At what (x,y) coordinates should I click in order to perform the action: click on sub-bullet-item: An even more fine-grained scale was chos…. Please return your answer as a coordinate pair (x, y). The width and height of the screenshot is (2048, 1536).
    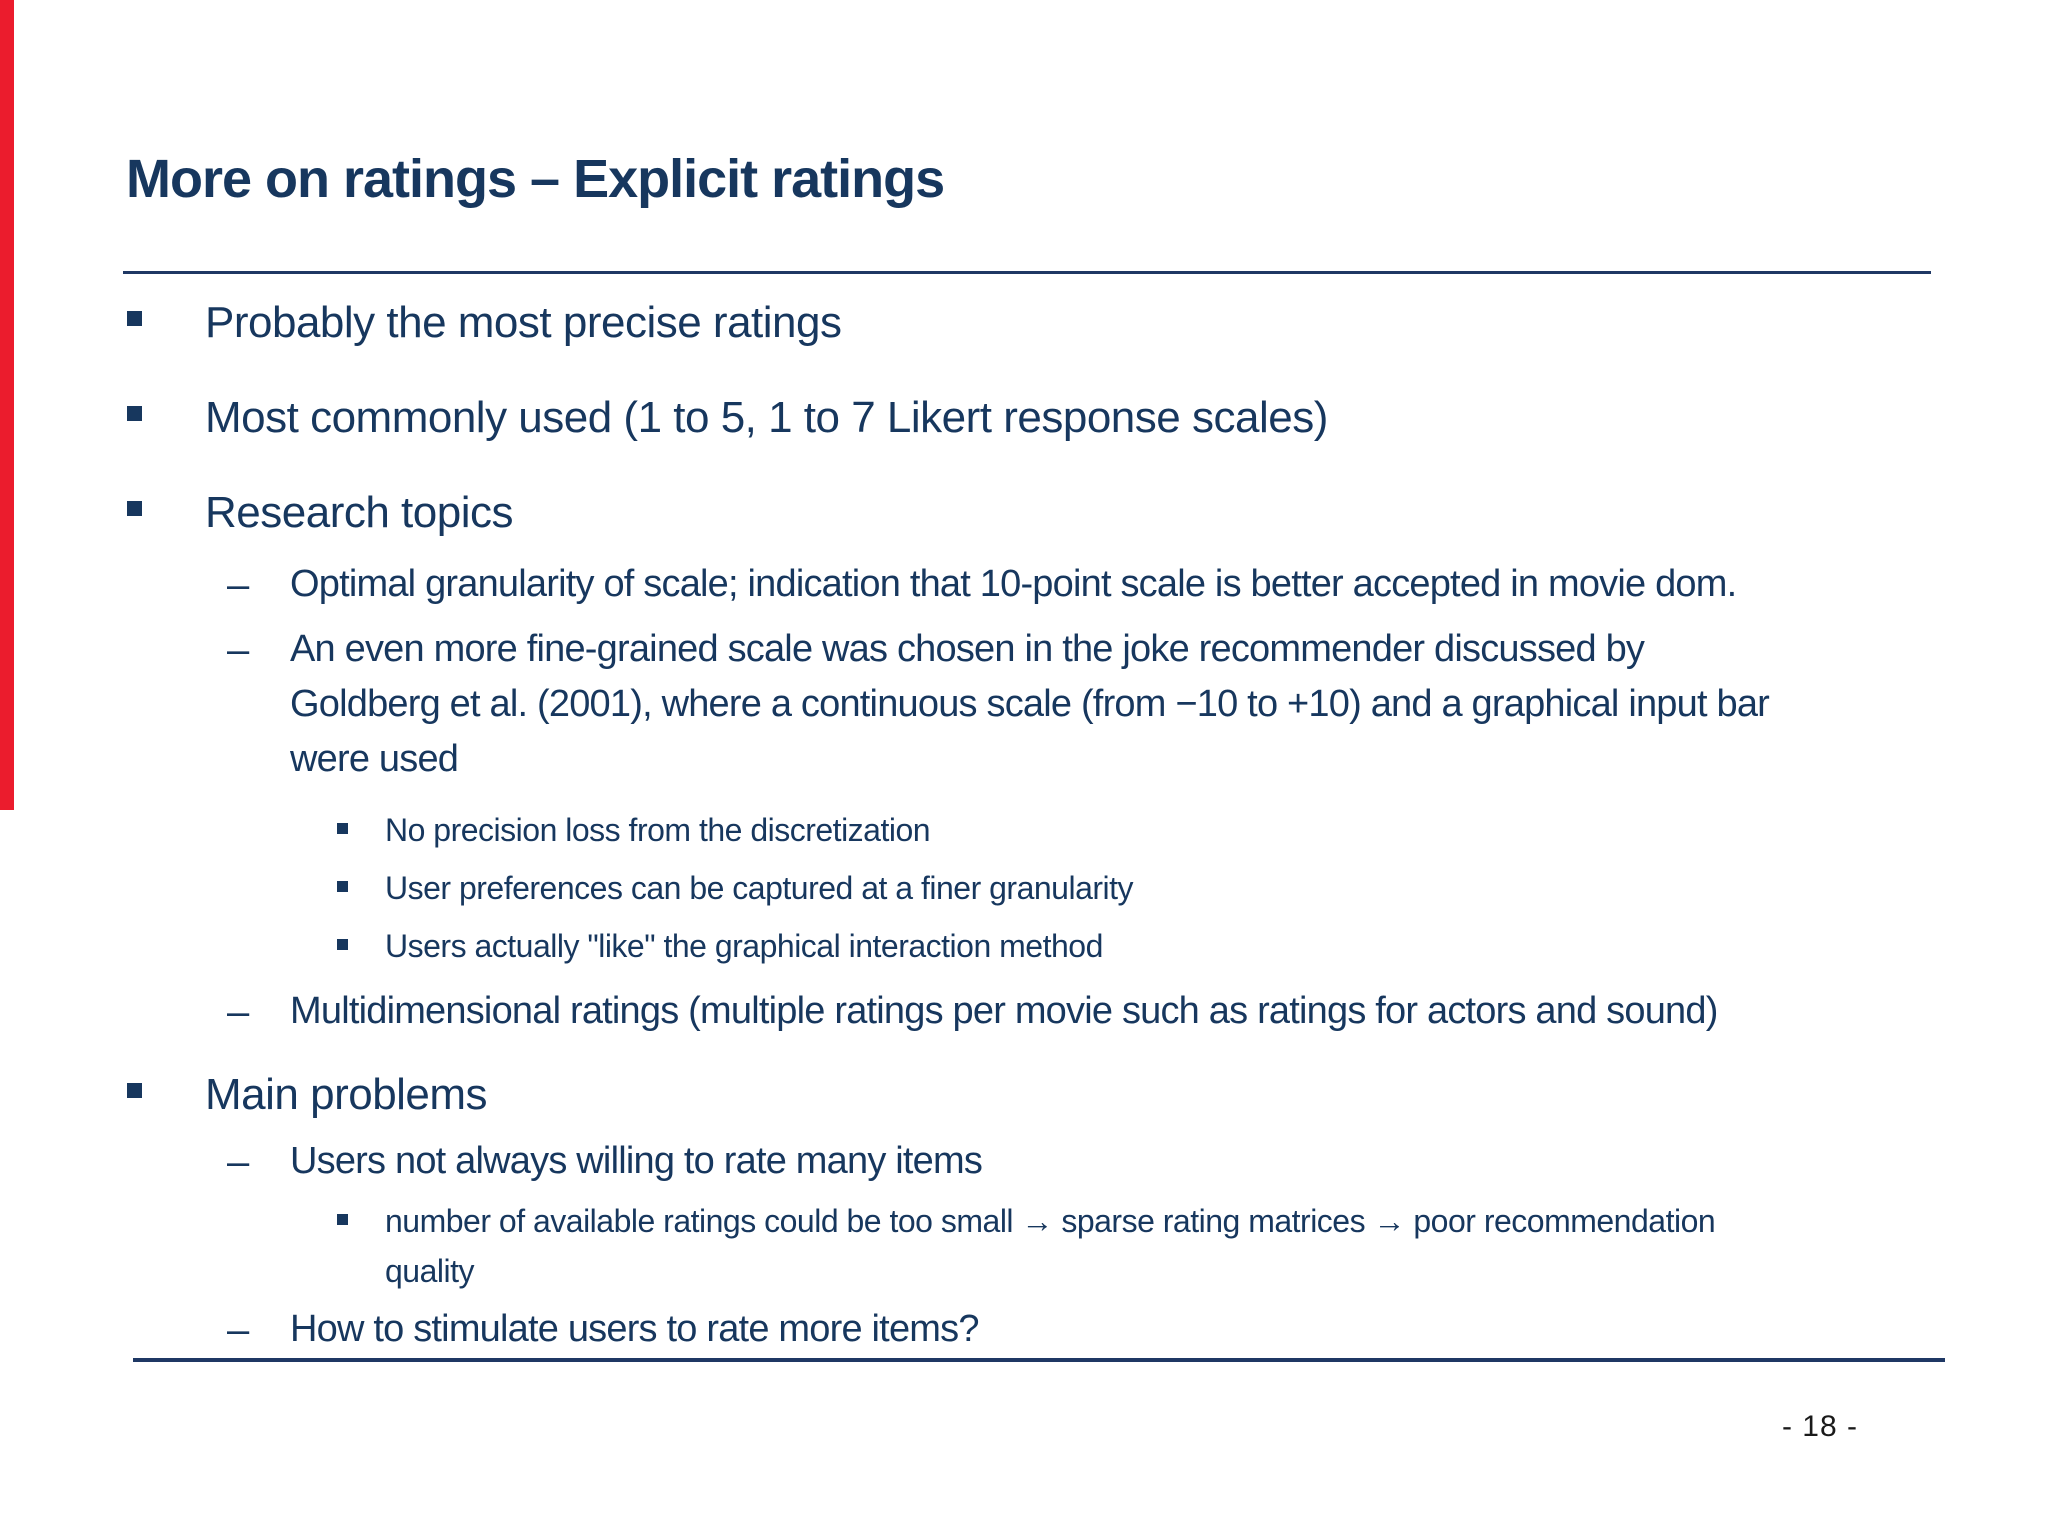
    Looking at the image, I should click on (967, 649).